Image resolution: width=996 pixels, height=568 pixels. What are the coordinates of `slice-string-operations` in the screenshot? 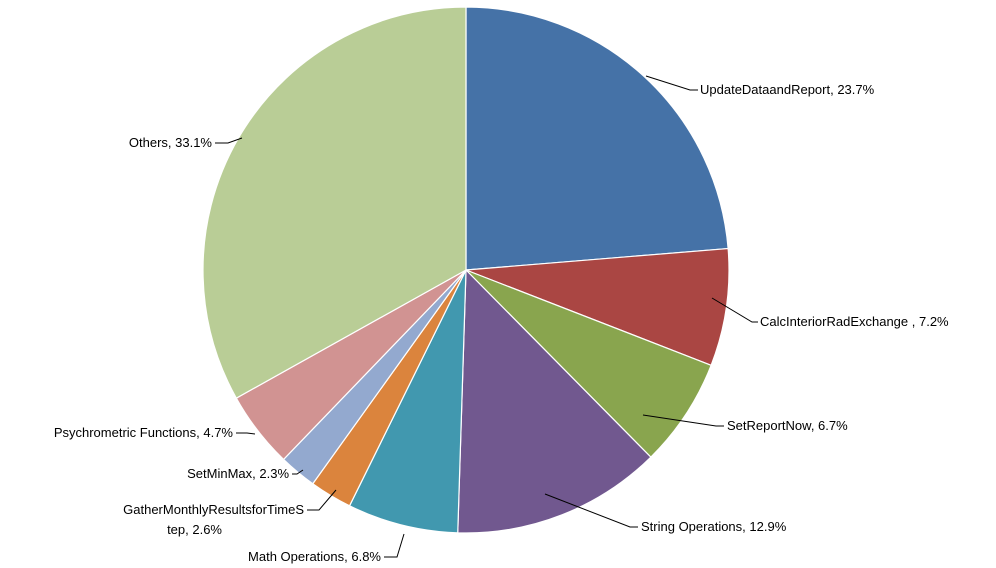 It's located at (554, 401).